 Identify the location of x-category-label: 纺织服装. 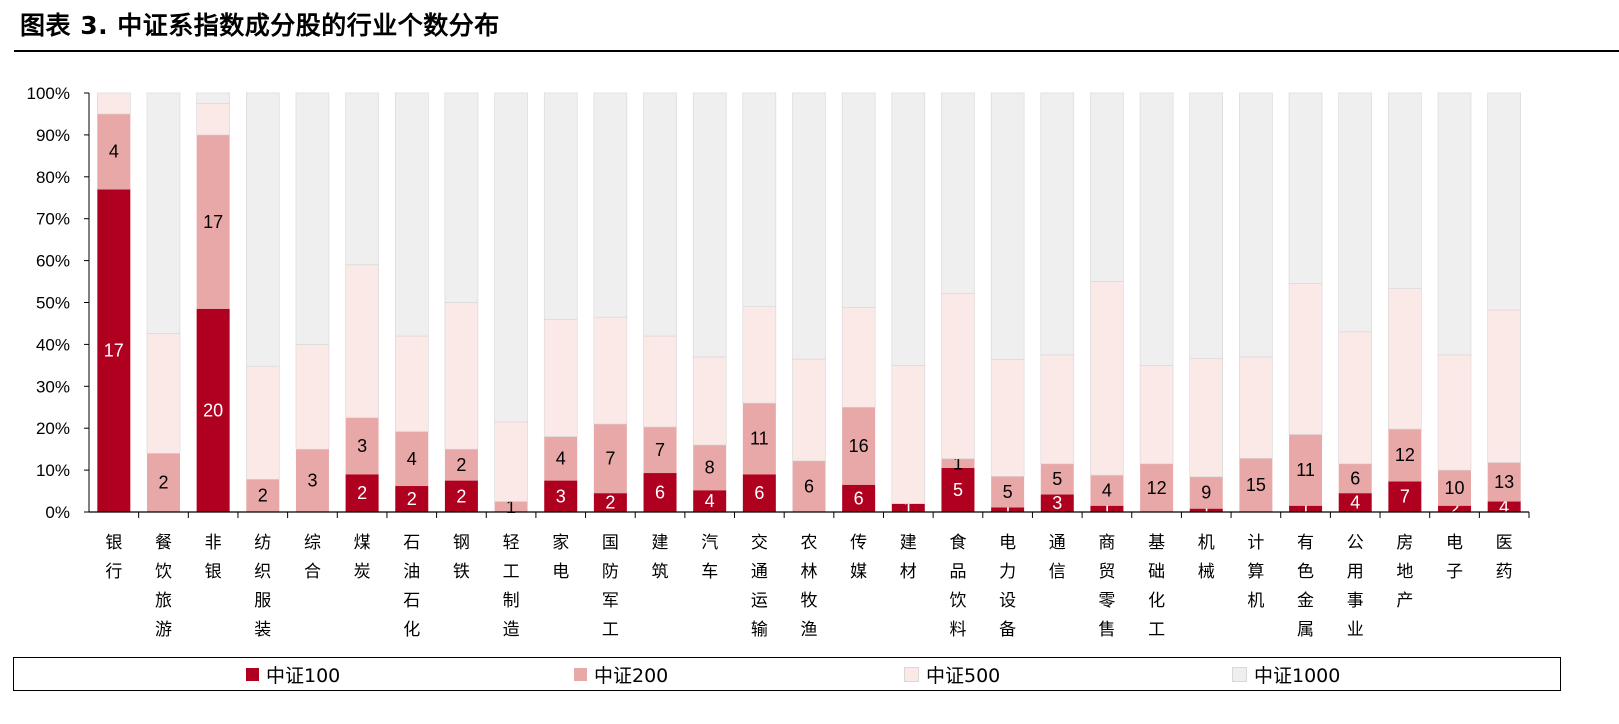
(262, 586).